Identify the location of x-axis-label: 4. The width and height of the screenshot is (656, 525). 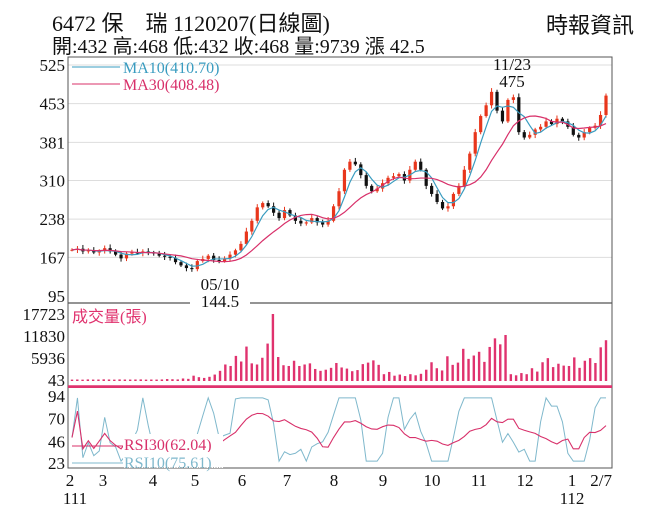
(153, 480).